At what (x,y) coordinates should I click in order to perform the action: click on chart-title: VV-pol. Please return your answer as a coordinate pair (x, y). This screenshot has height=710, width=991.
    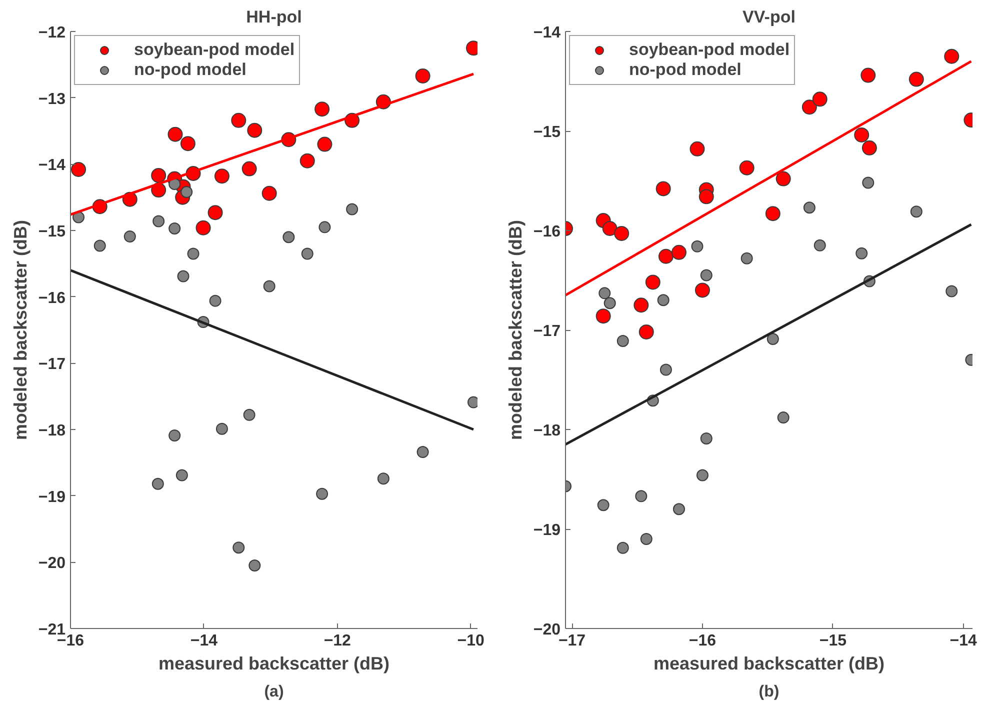
    Looking at the image, I should click on (769, 17).